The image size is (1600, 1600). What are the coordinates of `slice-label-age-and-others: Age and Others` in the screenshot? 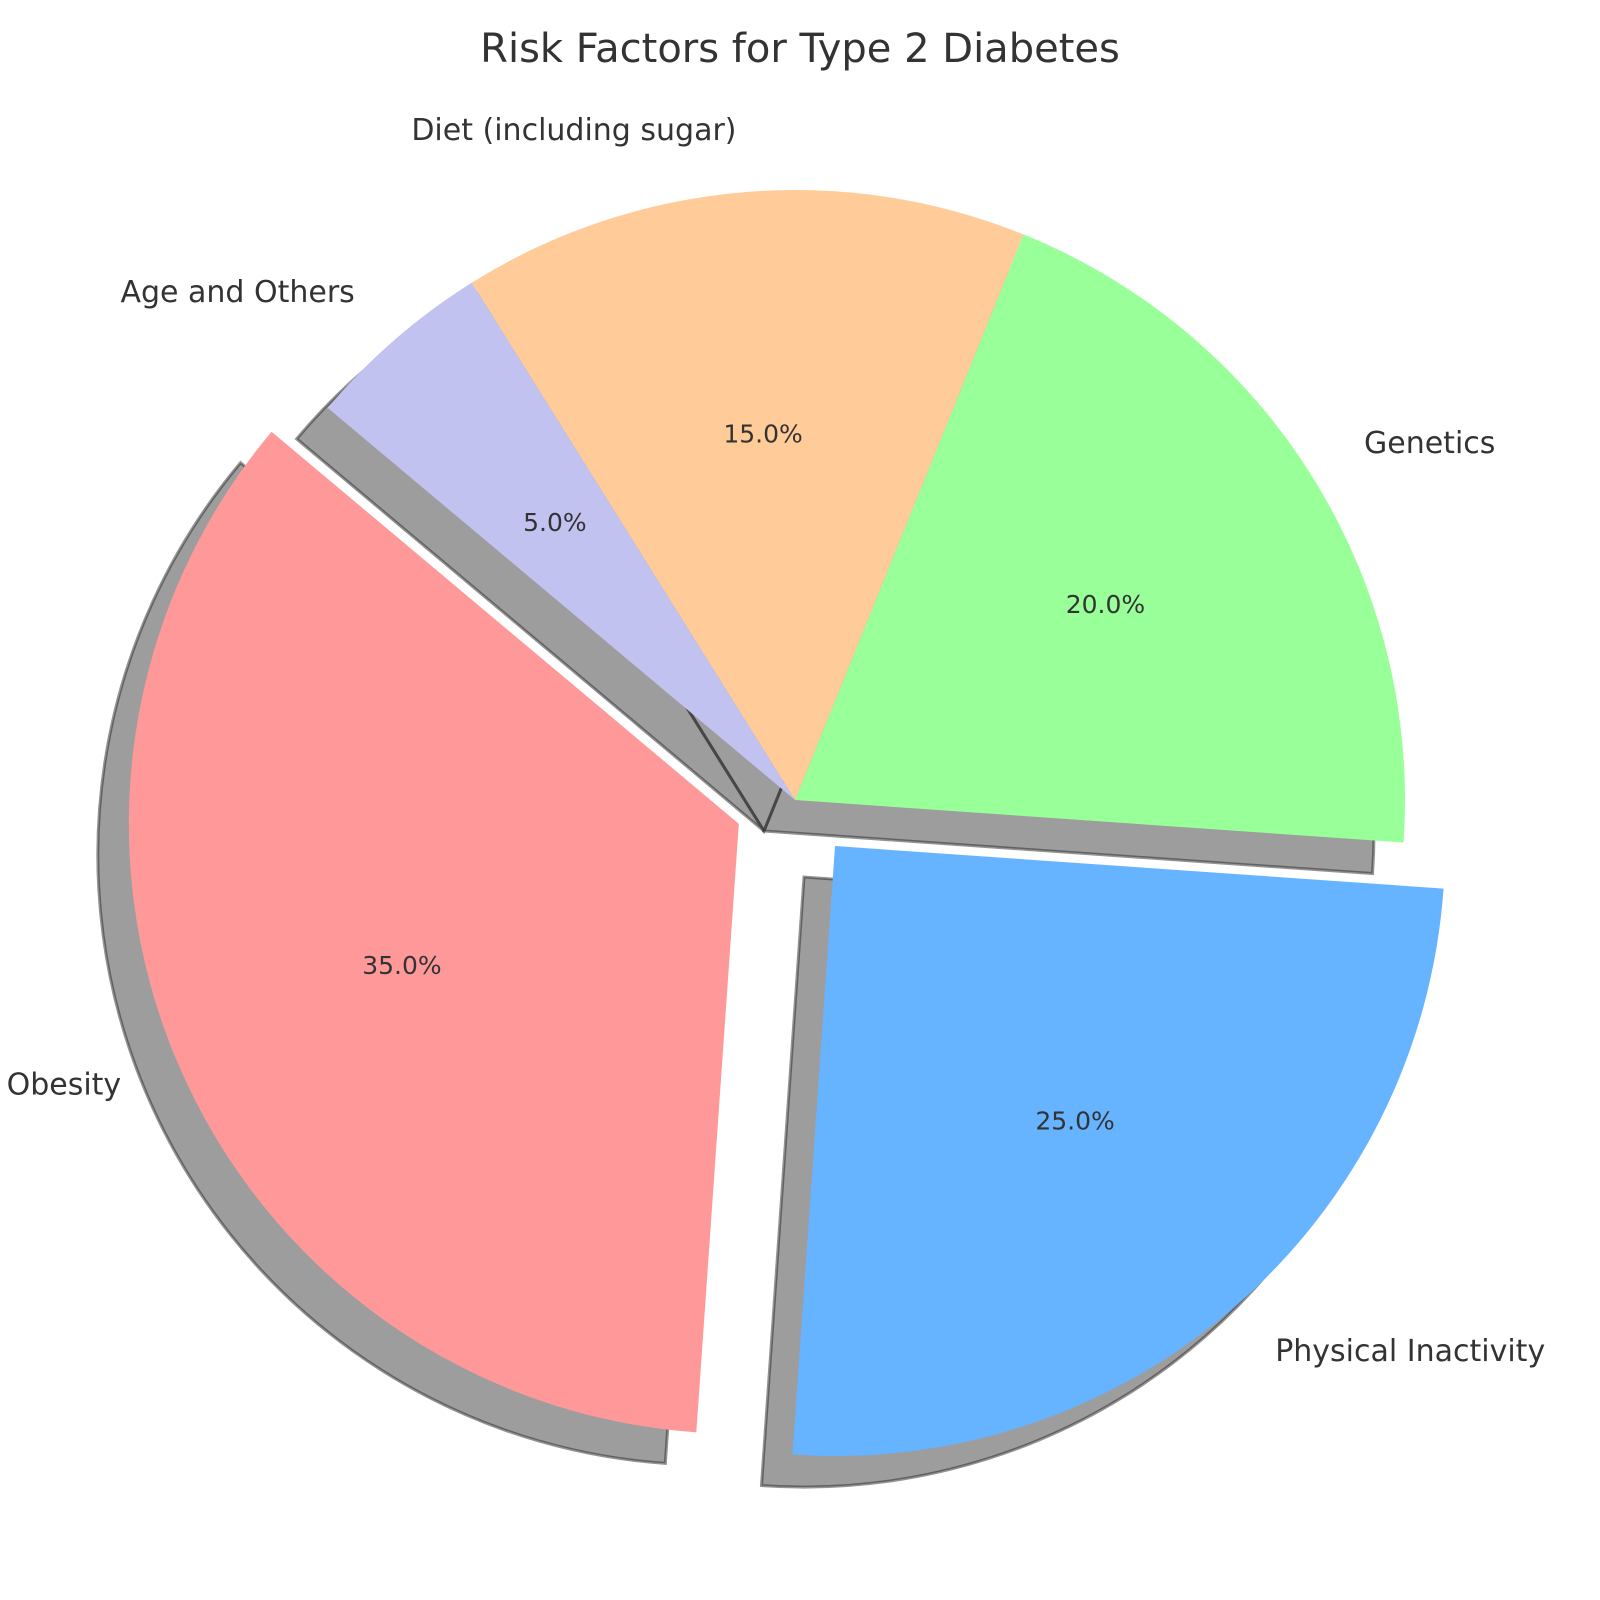 It's located at (237, 292).